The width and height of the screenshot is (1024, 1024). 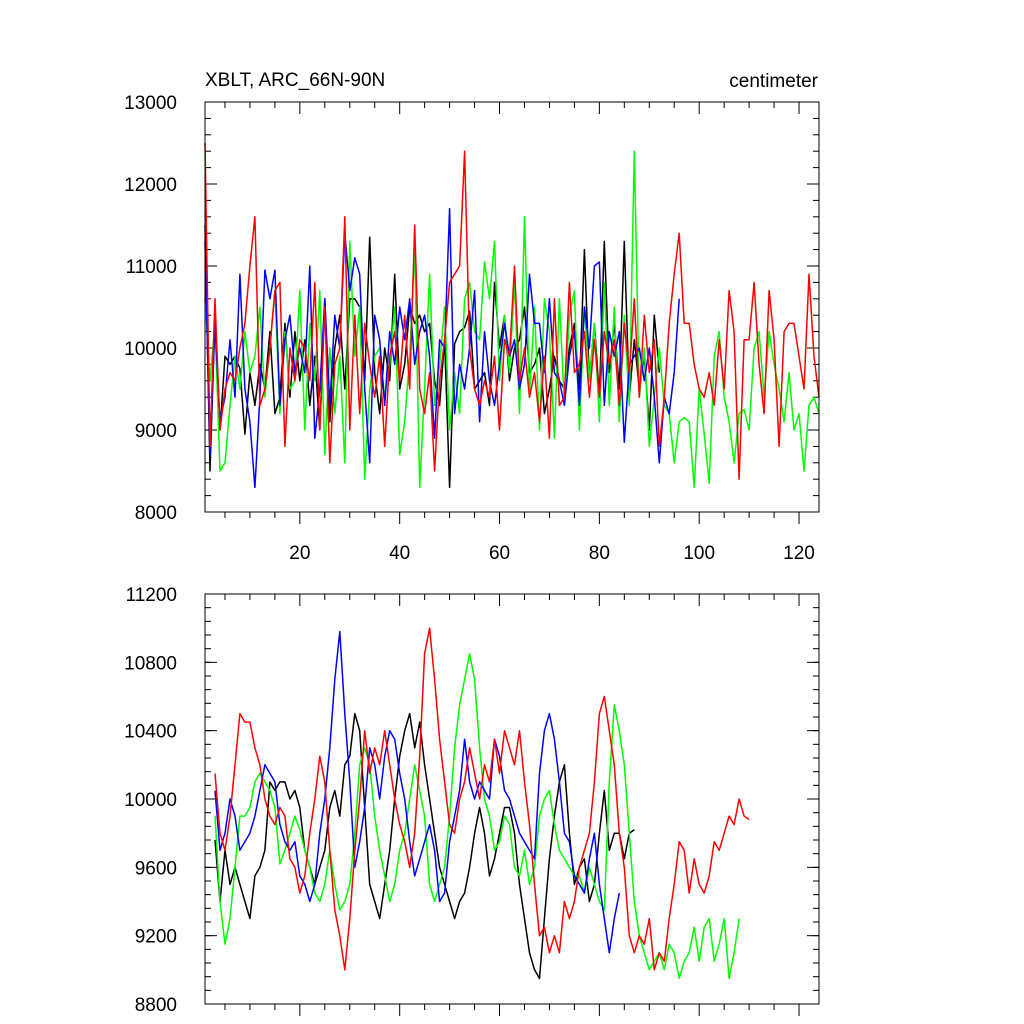 What do you see at coordinates (499, 553) in the screenshot?
I see `top-x-tick-label: 60` at bounding box center [499, 553].